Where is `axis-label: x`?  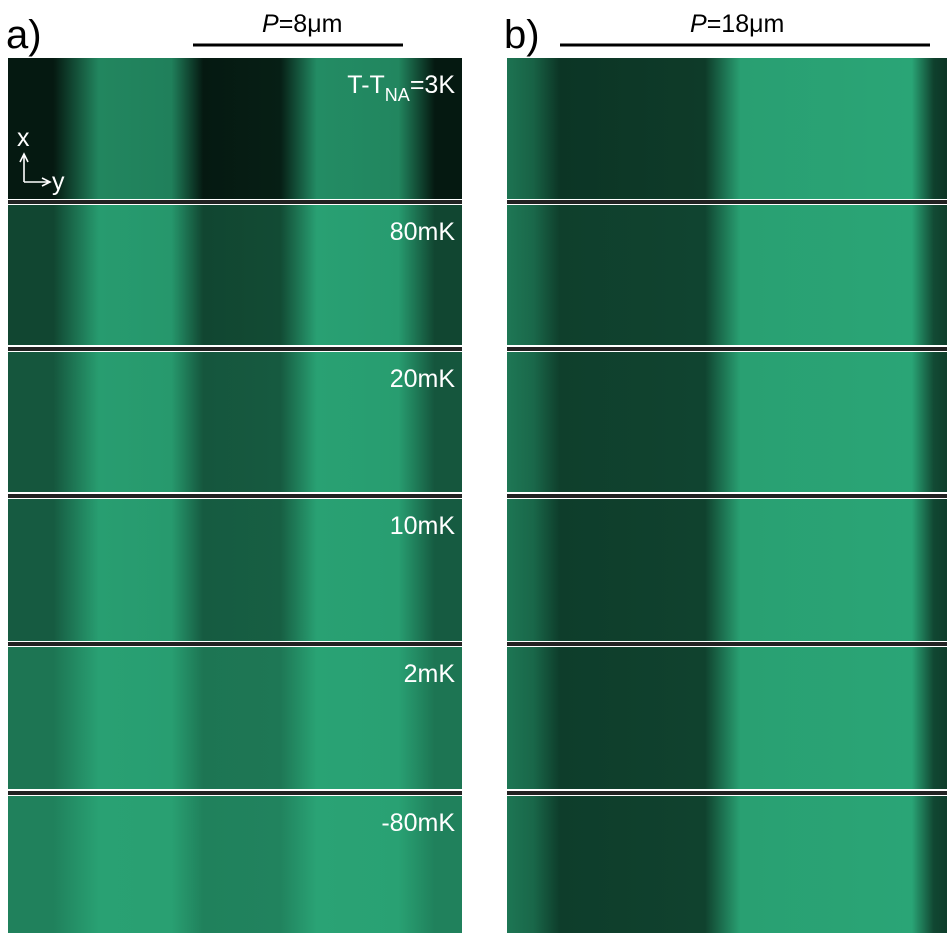
axis-label: x is located at coordinates (23, 138).